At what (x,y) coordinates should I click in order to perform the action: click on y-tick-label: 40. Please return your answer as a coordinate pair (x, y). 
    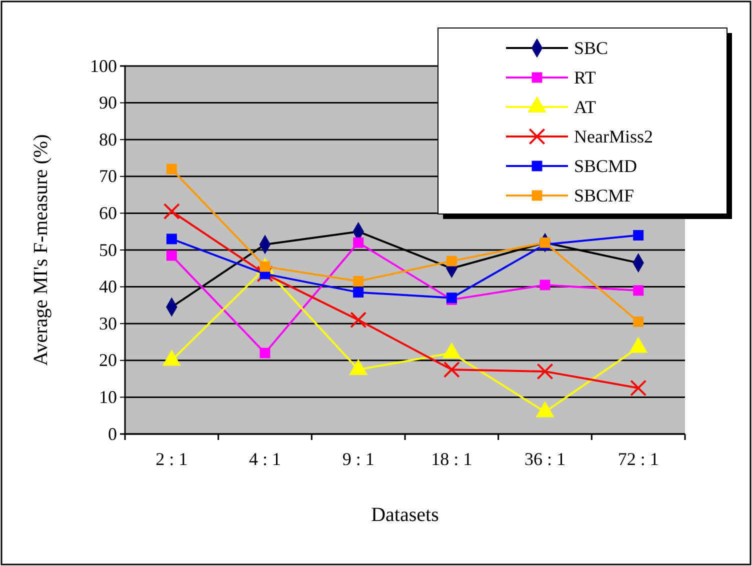
    Looking at the image, I should click on (108, 286).